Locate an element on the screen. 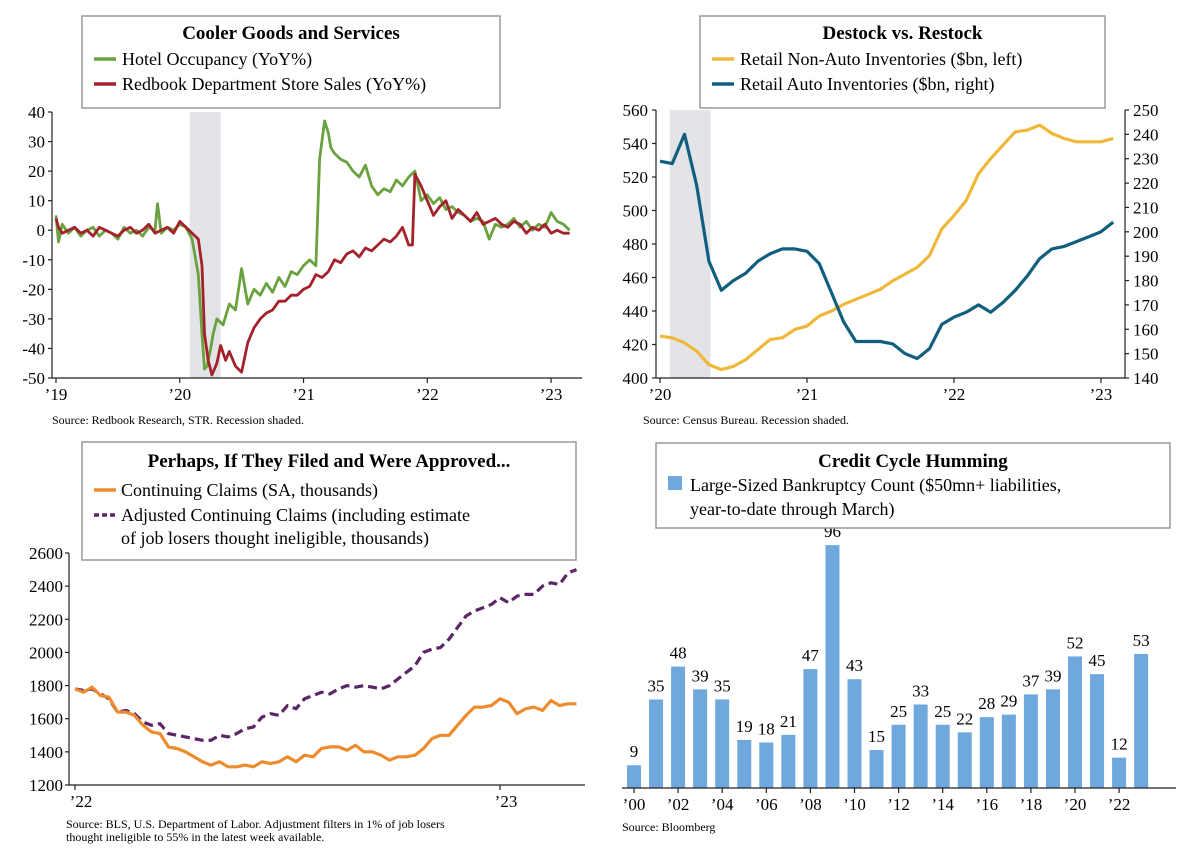 Image resolution: width=1200 pixels, height=855 pixels. y-tick-label: 1400 is located at coordinates (46, 752).